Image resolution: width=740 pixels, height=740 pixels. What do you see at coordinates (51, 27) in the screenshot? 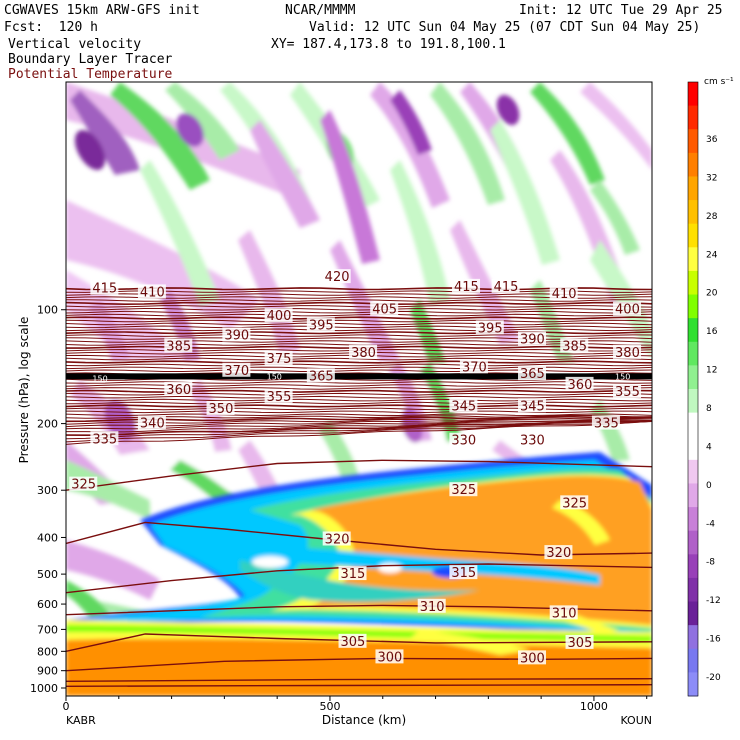
I see `forecast-hour: Fcst: 120 h` at bounding box center [51, 27].